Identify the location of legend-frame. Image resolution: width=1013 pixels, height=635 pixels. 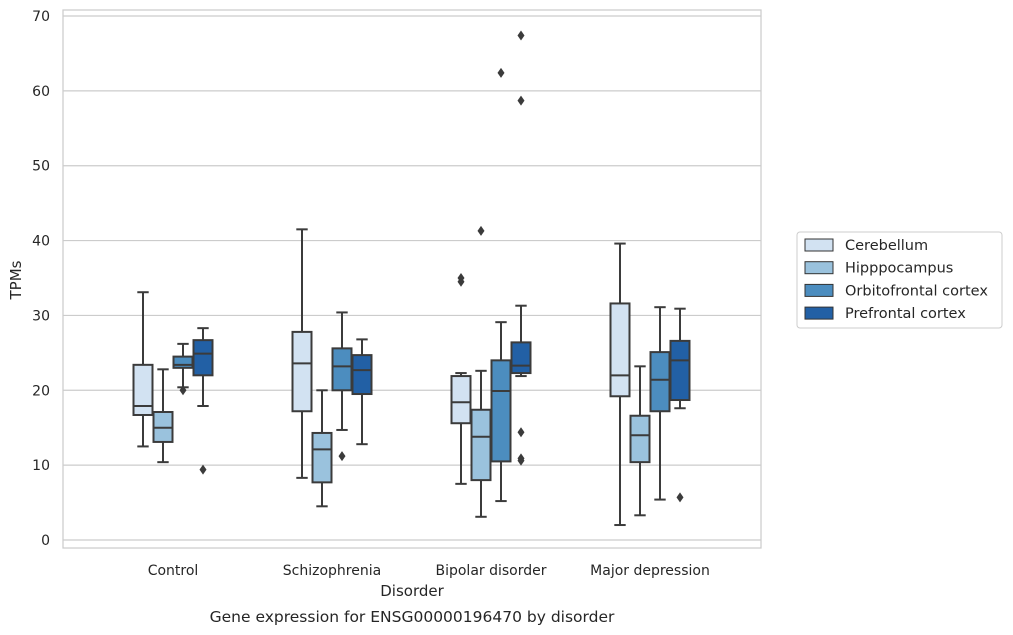
(899, 280).